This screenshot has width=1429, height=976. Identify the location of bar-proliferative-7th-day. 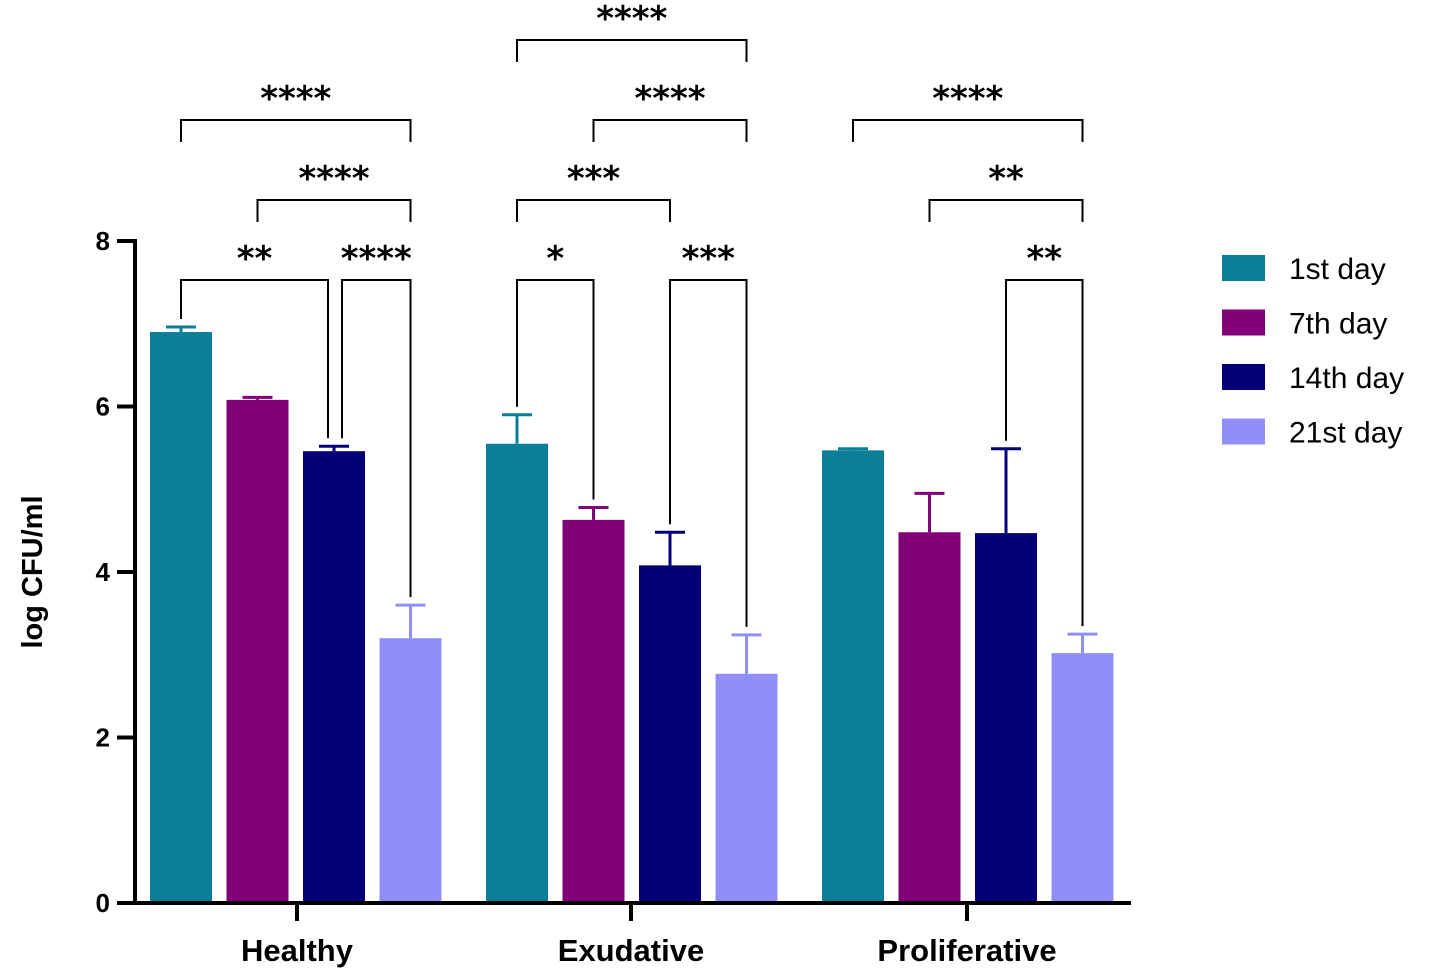
(929, 717).